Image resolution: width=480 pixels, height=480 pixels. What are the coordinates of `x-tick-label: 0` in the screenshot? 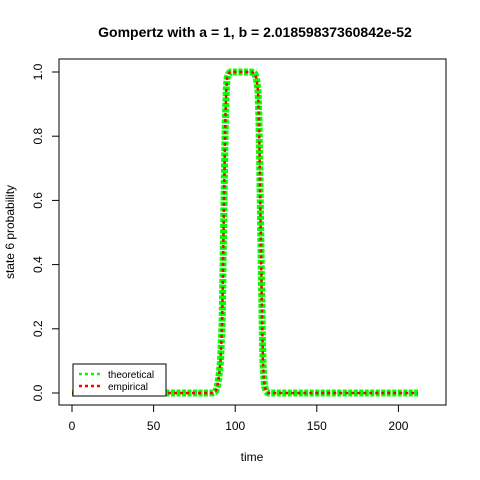 It's located at (72, 426).